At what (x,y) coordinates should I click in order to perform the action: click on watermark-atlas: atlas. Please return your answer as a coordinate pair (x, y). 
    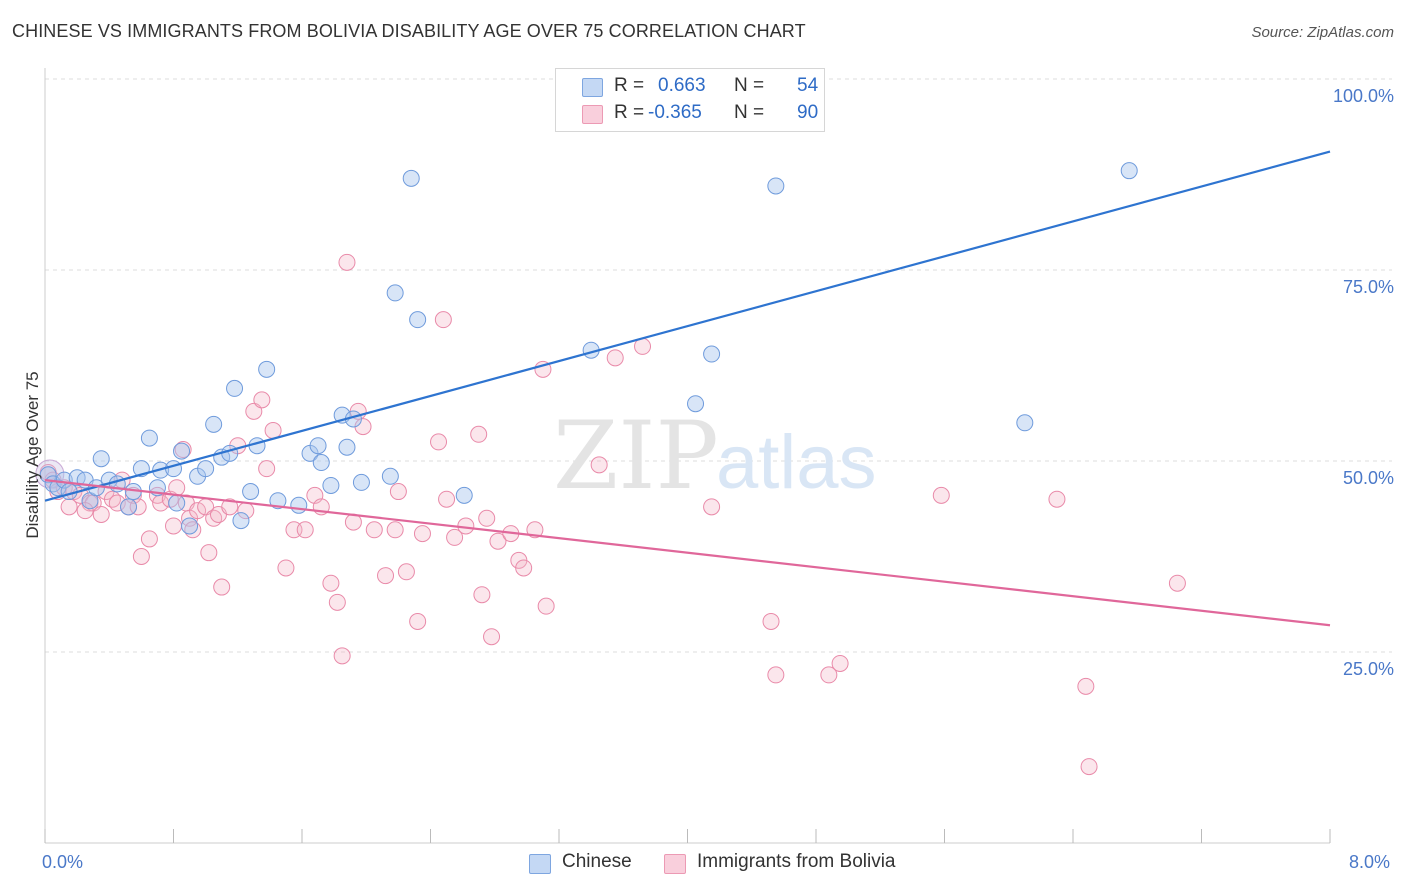
    Looking at the image, I should click on (796, 462).